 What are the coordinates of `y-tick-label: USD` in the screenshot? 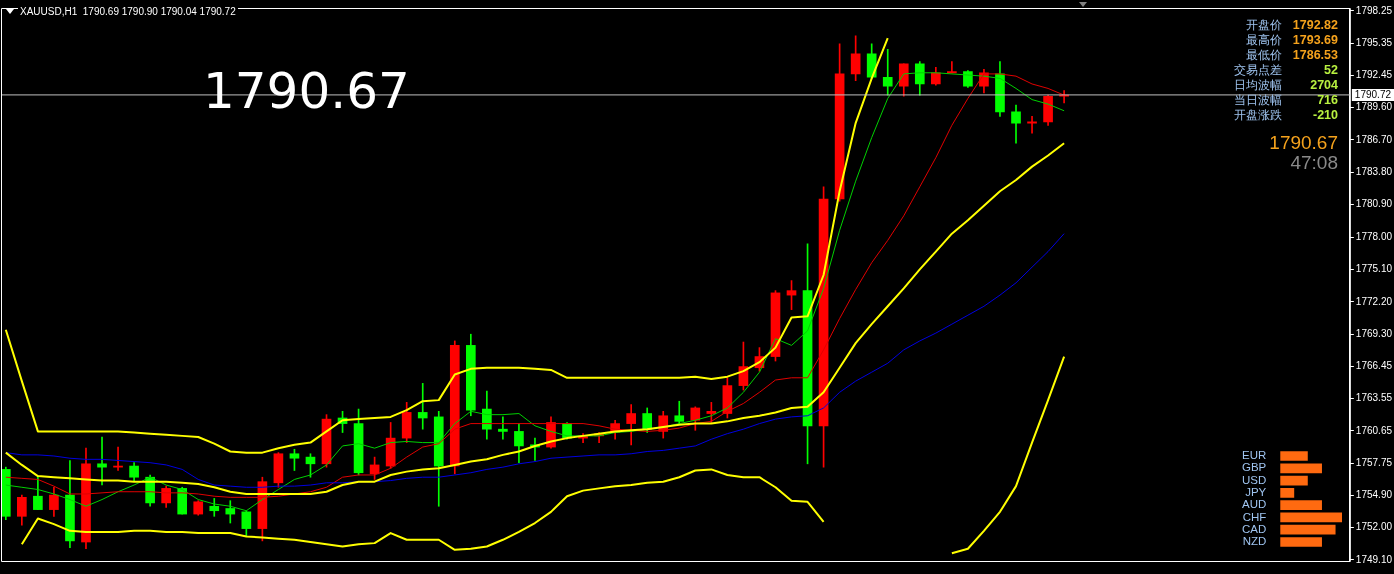 It's located at (1254, 479).